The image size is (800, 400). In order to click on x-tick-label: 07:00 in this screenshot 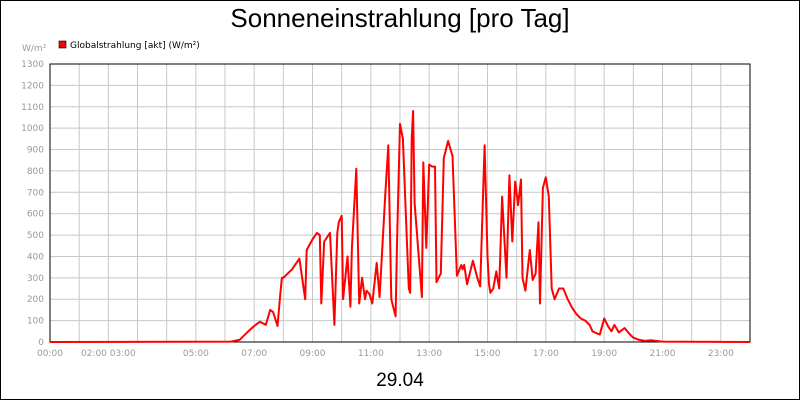, I will do `click(254, 354)`.